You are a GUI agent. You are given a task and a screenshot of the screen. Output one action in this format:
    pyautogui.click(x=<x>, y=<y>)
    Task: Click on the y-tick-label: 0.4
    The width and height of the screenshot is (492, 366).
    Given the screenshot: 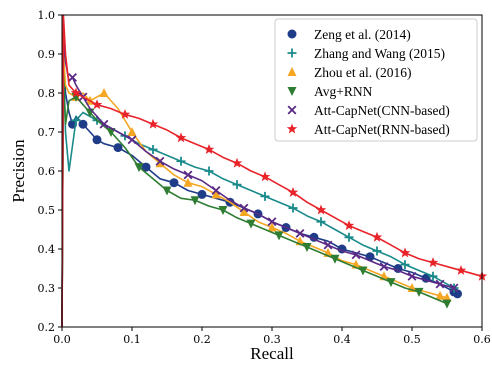 What is the action you would take?
    pyautogui.click(x=47, y=249)
    